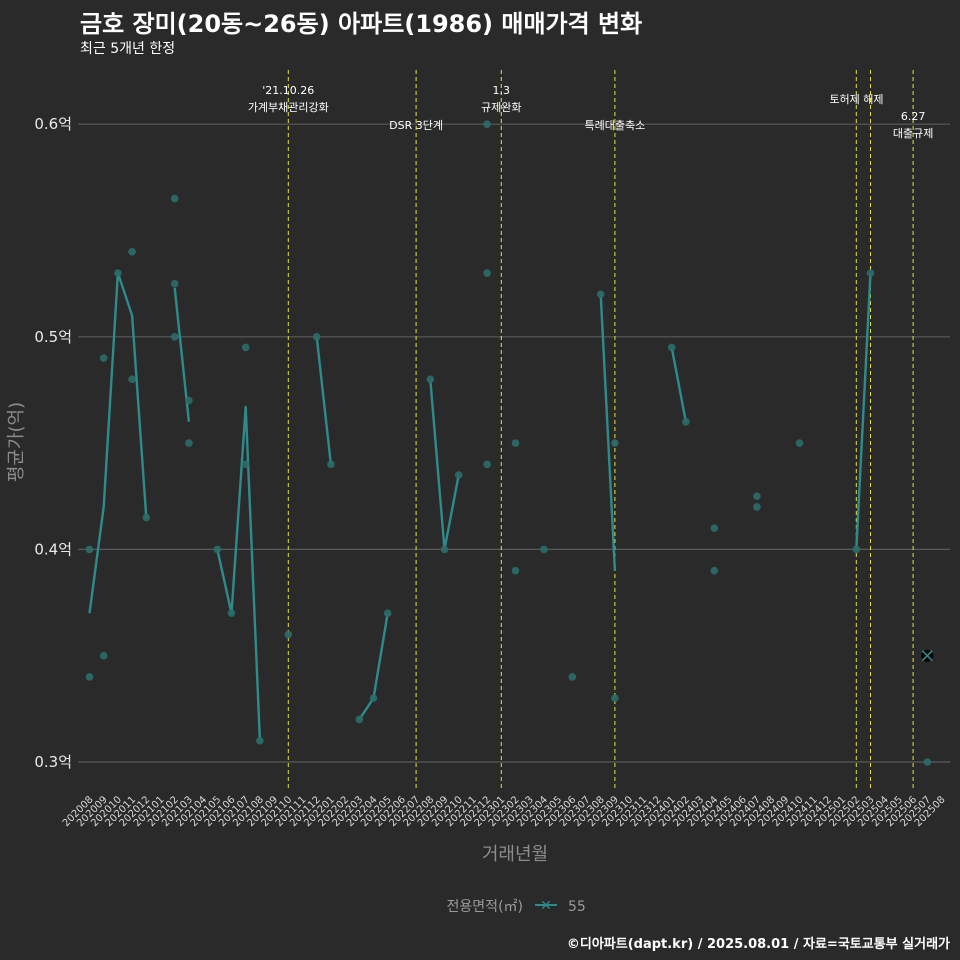 This screenshot has width=960, height=960. I want to click on y-tick-label-2: 0.5억, so click(53, 337).